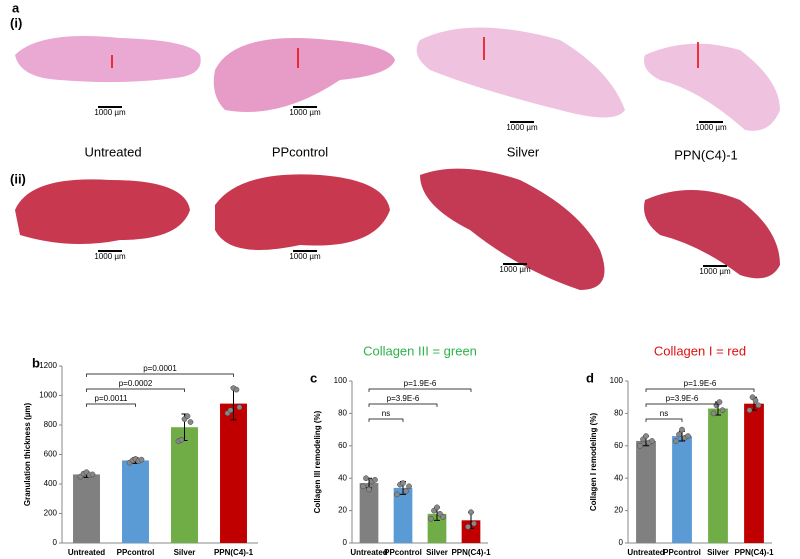  What do you see at coordinates (317, 461) in the screenshot?
I see `y-axis-label: Collagen III remodeling (%)` at bounding box center [317, 461].